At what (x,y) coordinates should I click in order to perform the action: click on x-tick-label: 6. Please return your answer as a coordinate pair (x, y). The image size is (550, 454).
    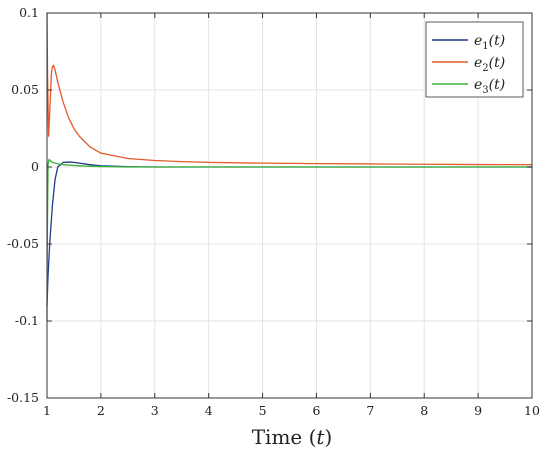
    Looking at the image, I should click on (316, 410).